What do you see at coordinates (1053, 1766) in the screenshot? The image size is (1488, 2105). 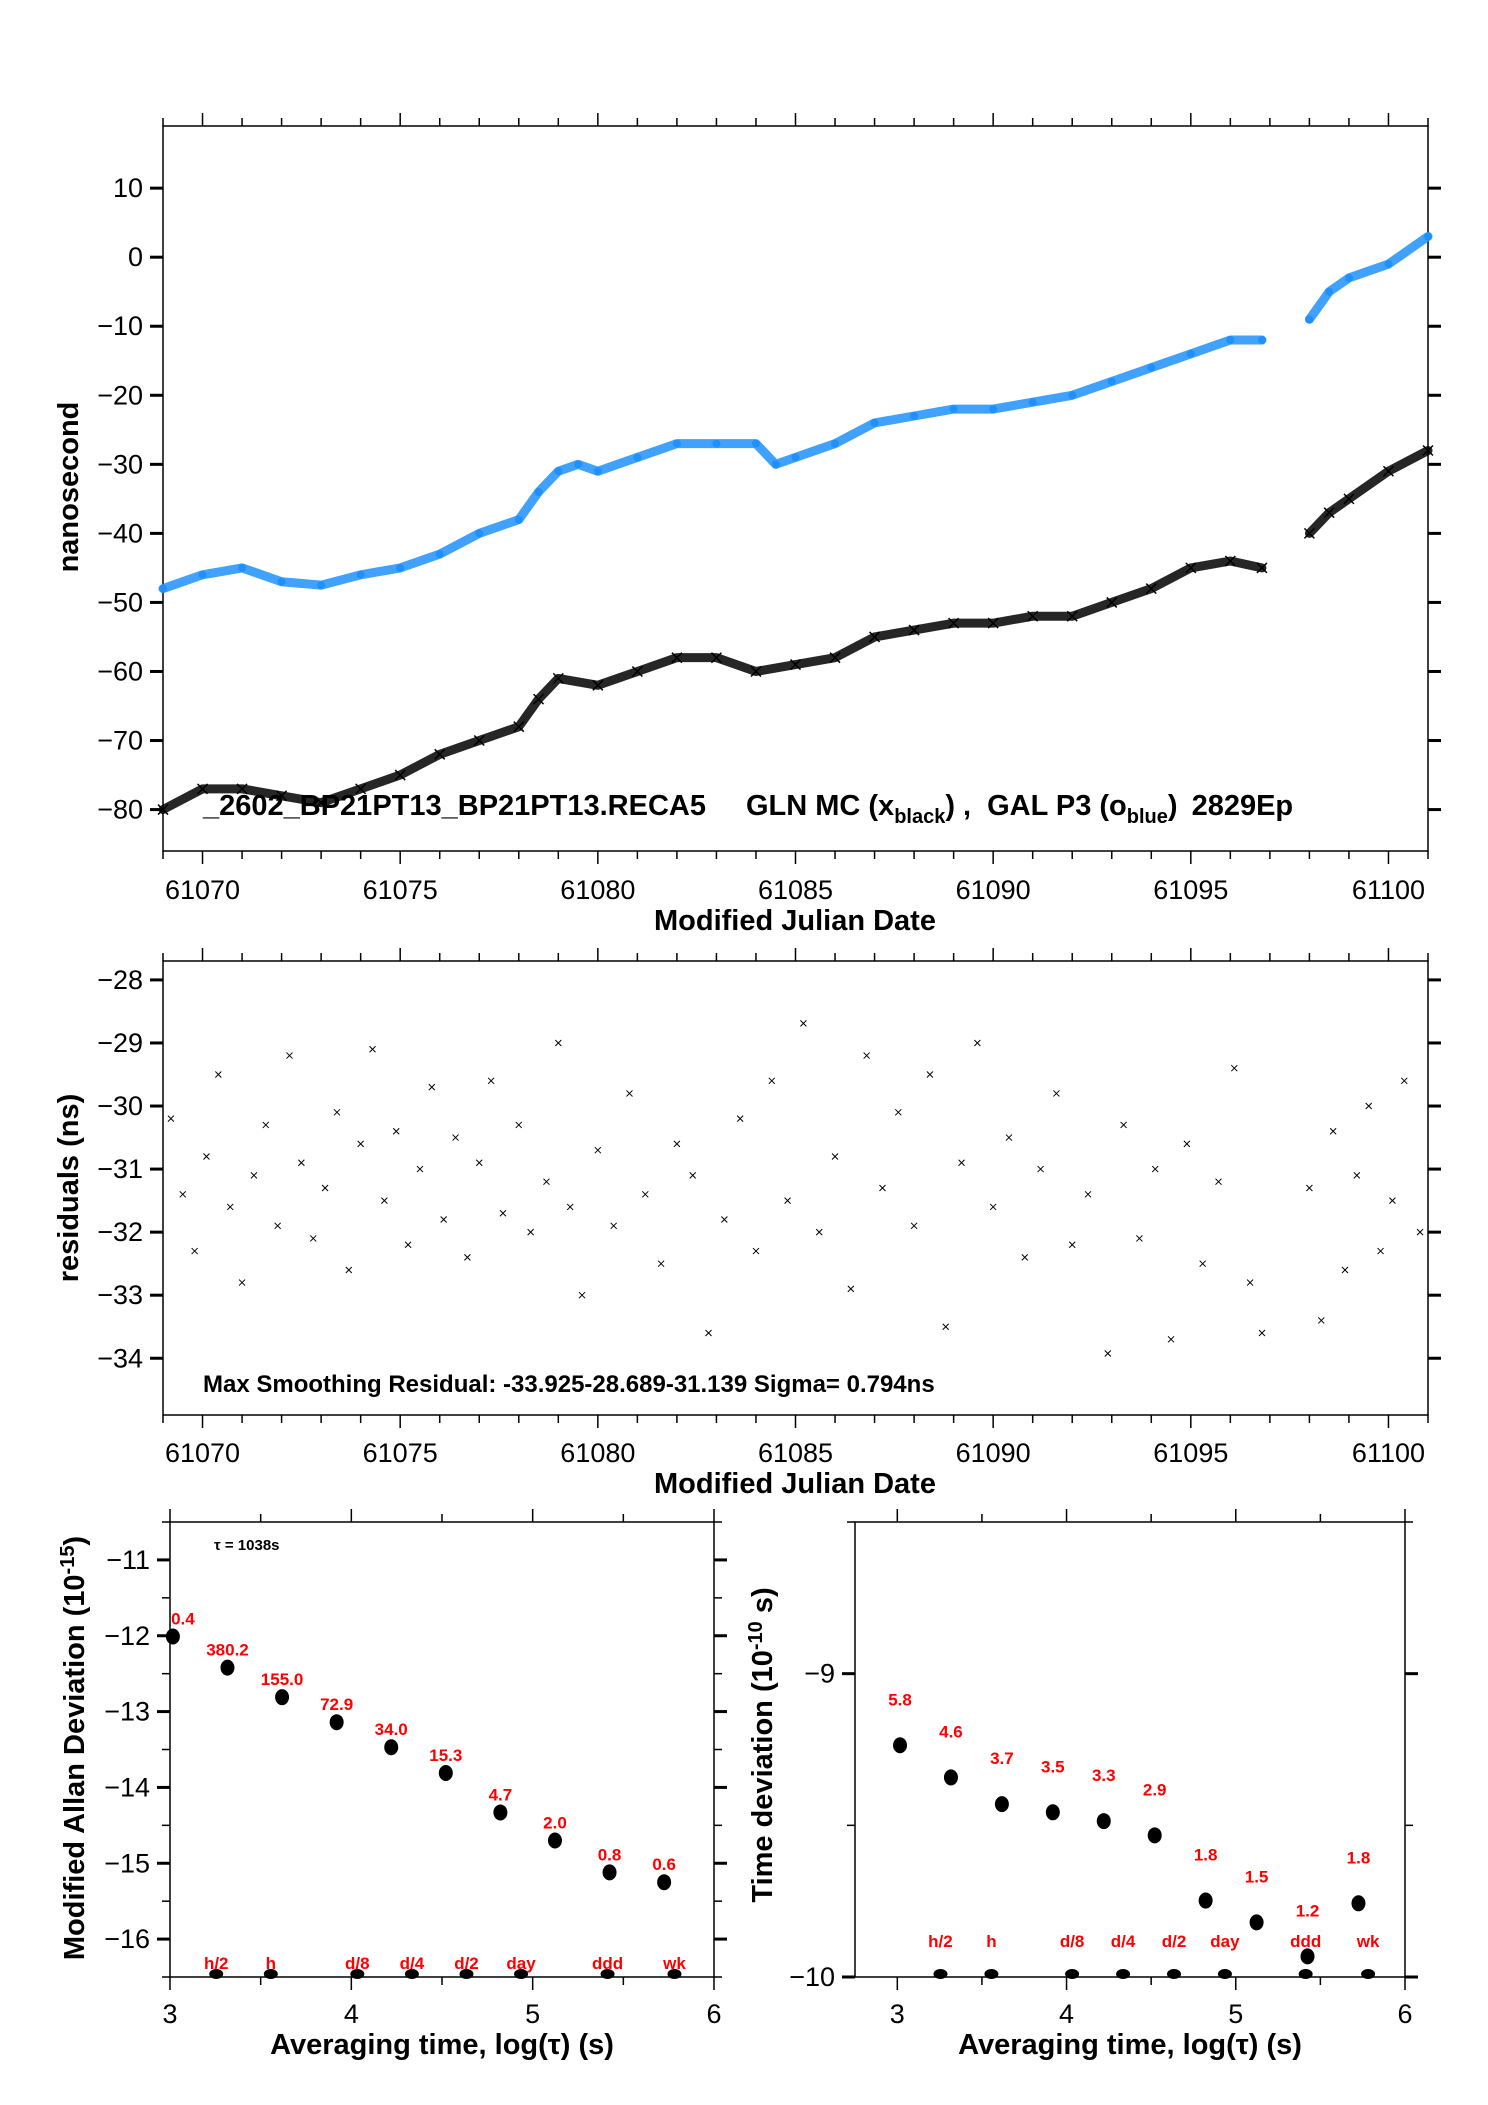 I see `point-label: 3.5` at bounding box center [1053, 1766].